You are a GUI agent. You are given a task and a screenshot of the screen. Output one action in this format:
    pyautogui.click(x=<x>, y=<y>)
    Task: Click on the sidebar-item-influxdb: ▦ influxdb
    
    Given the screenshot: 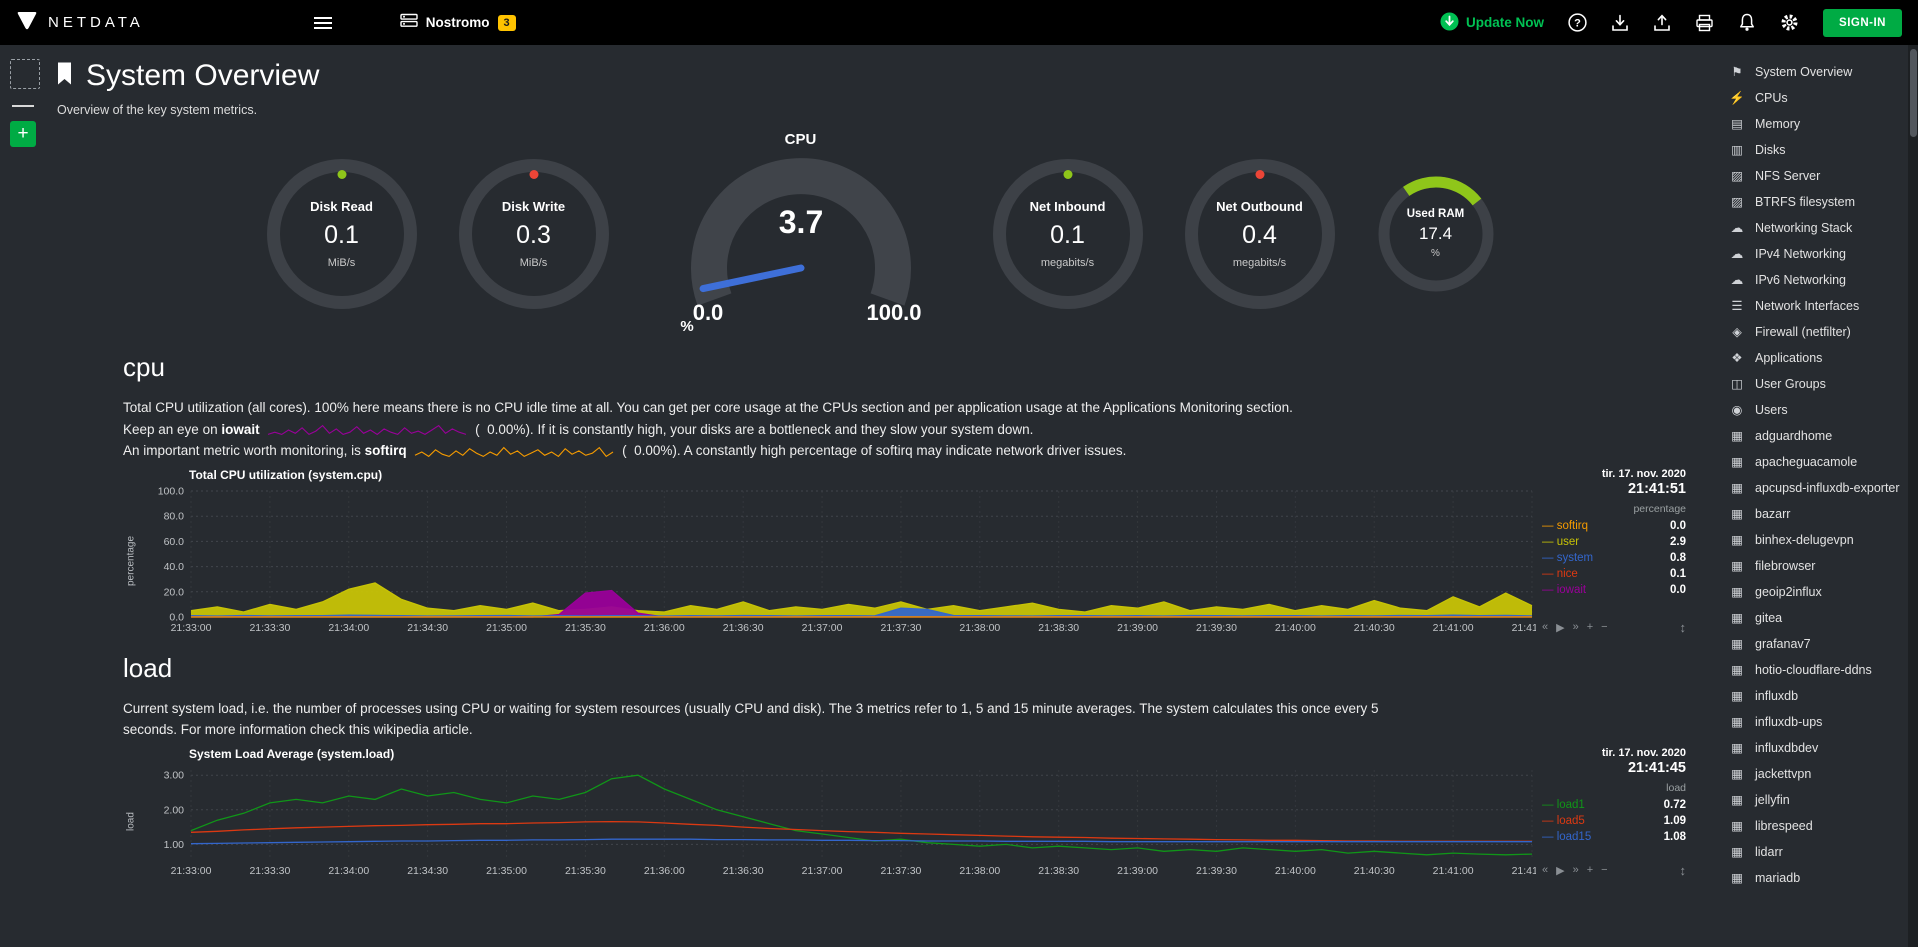 What is the action you would take?
    pyautogui.click(x=1816, y=696)
    